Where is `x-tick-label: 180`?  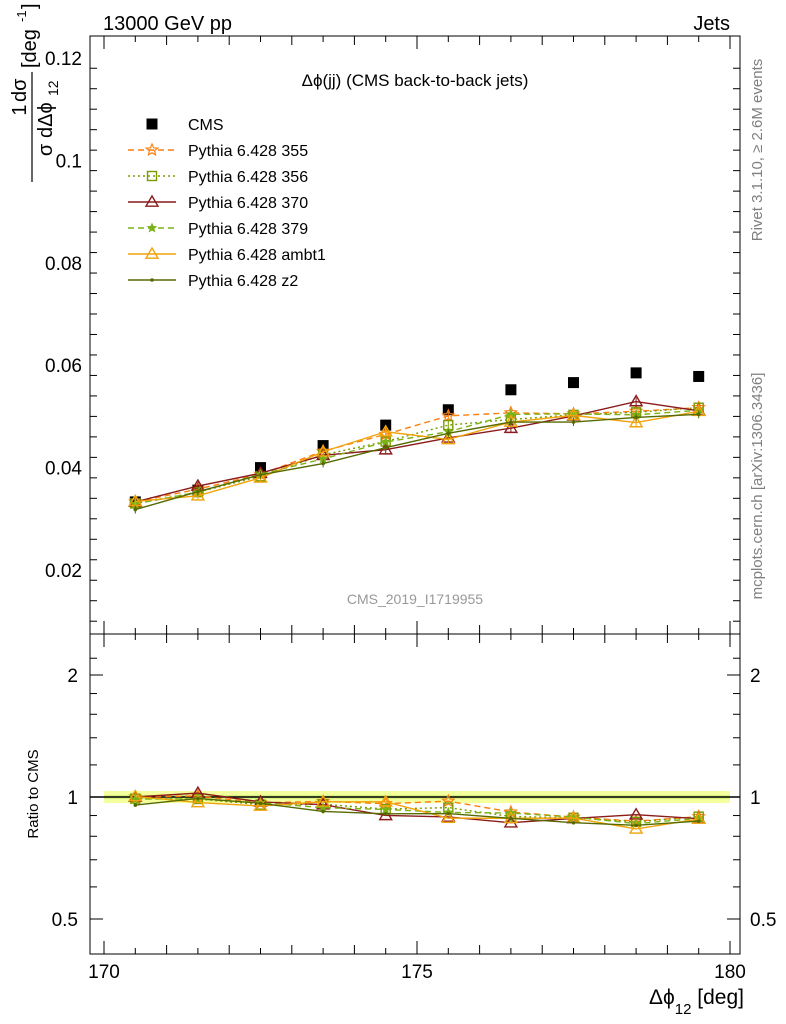 x-tick-label: 180 is located at coordinates (730, 972).